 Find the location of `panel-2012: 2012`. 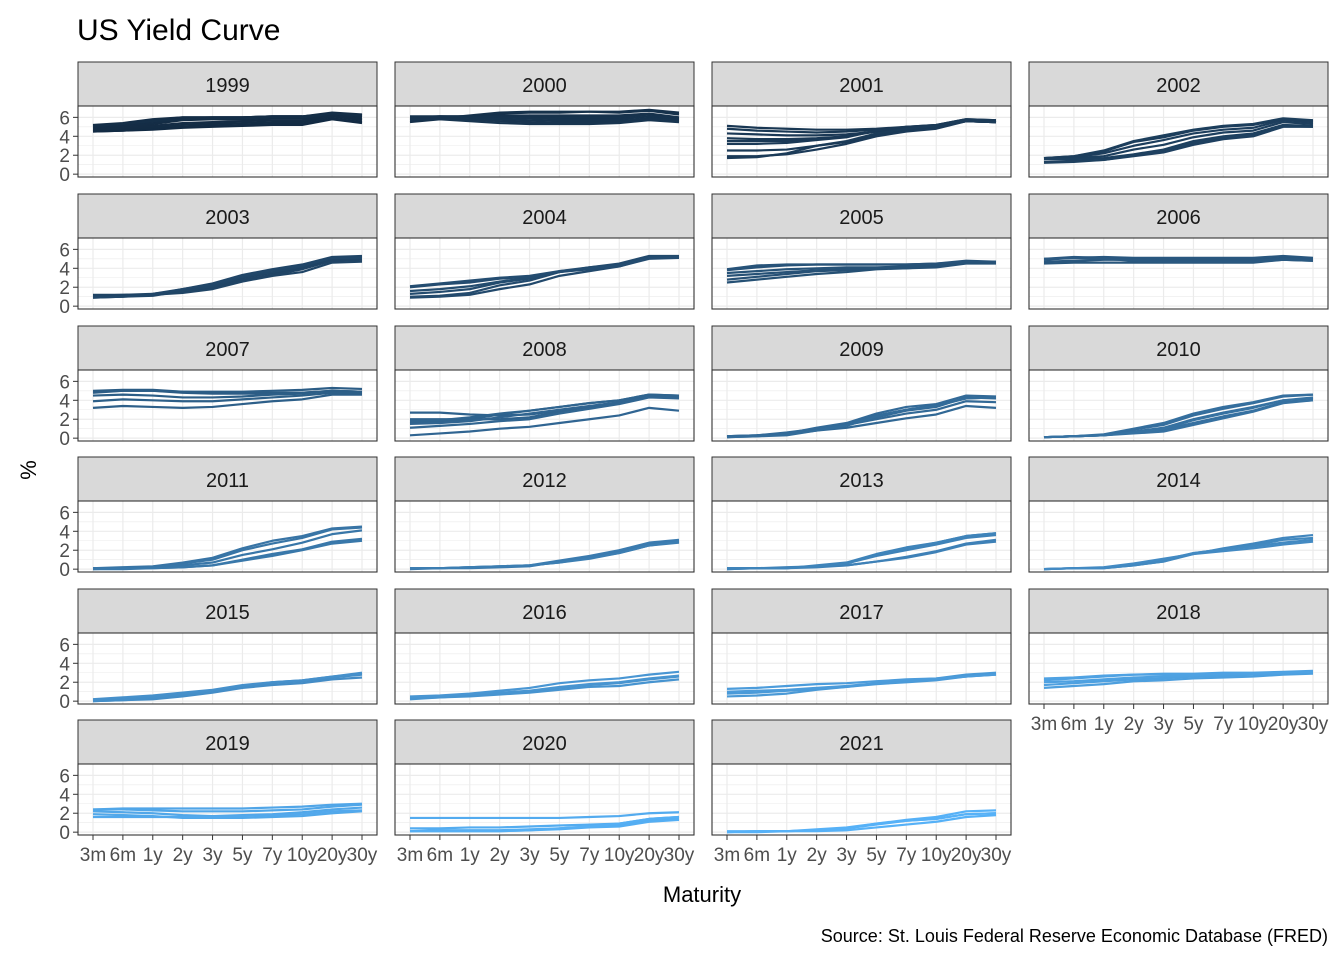

panel-2012: 2012 is located at coordinates (544, 514).